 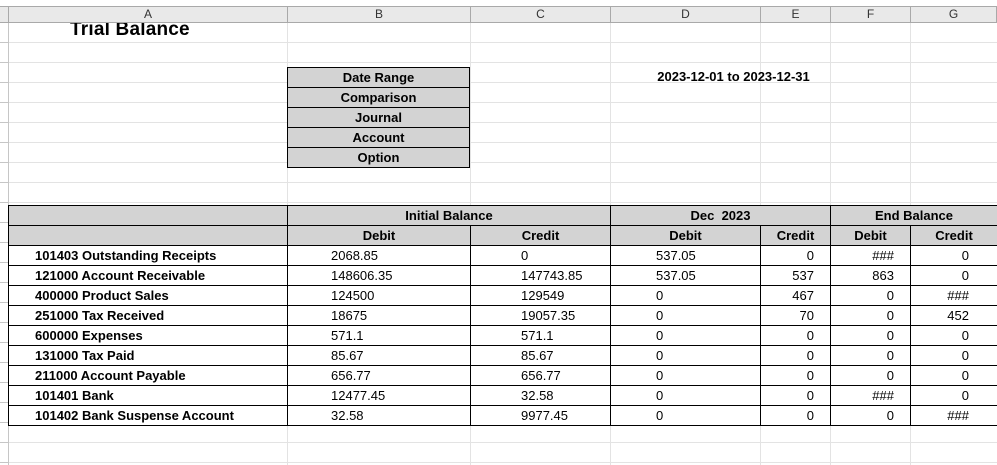 I want to click on value-cell: 9977.45, so click(x=541, y=416).